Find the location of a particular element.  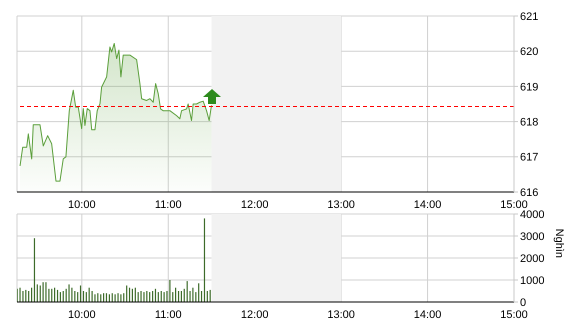

y-tick-label: 616 is located at coordinates (529, 192).